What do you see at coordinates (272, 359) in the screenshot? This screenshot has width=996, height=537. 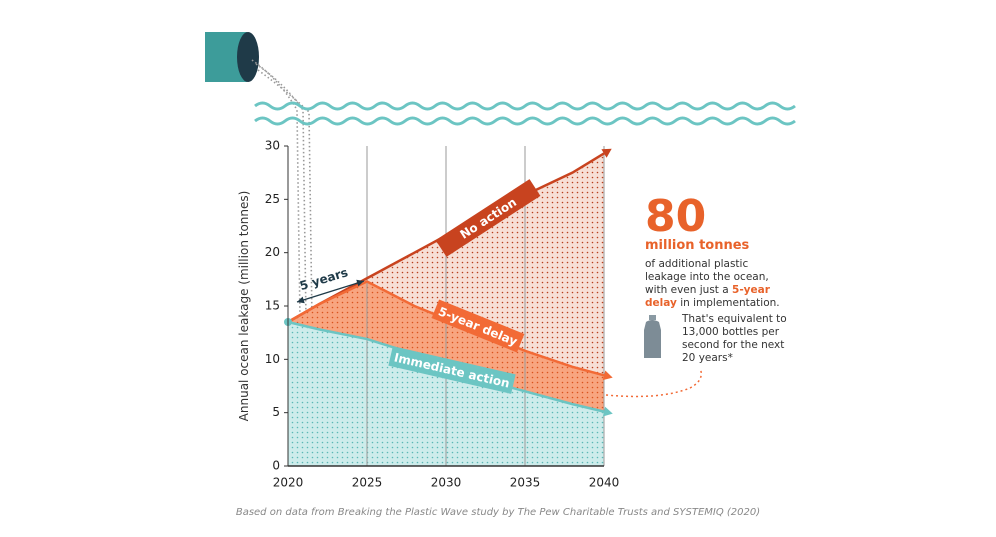 I see `y-tick-label: 10` at bounding box center [272, 359].